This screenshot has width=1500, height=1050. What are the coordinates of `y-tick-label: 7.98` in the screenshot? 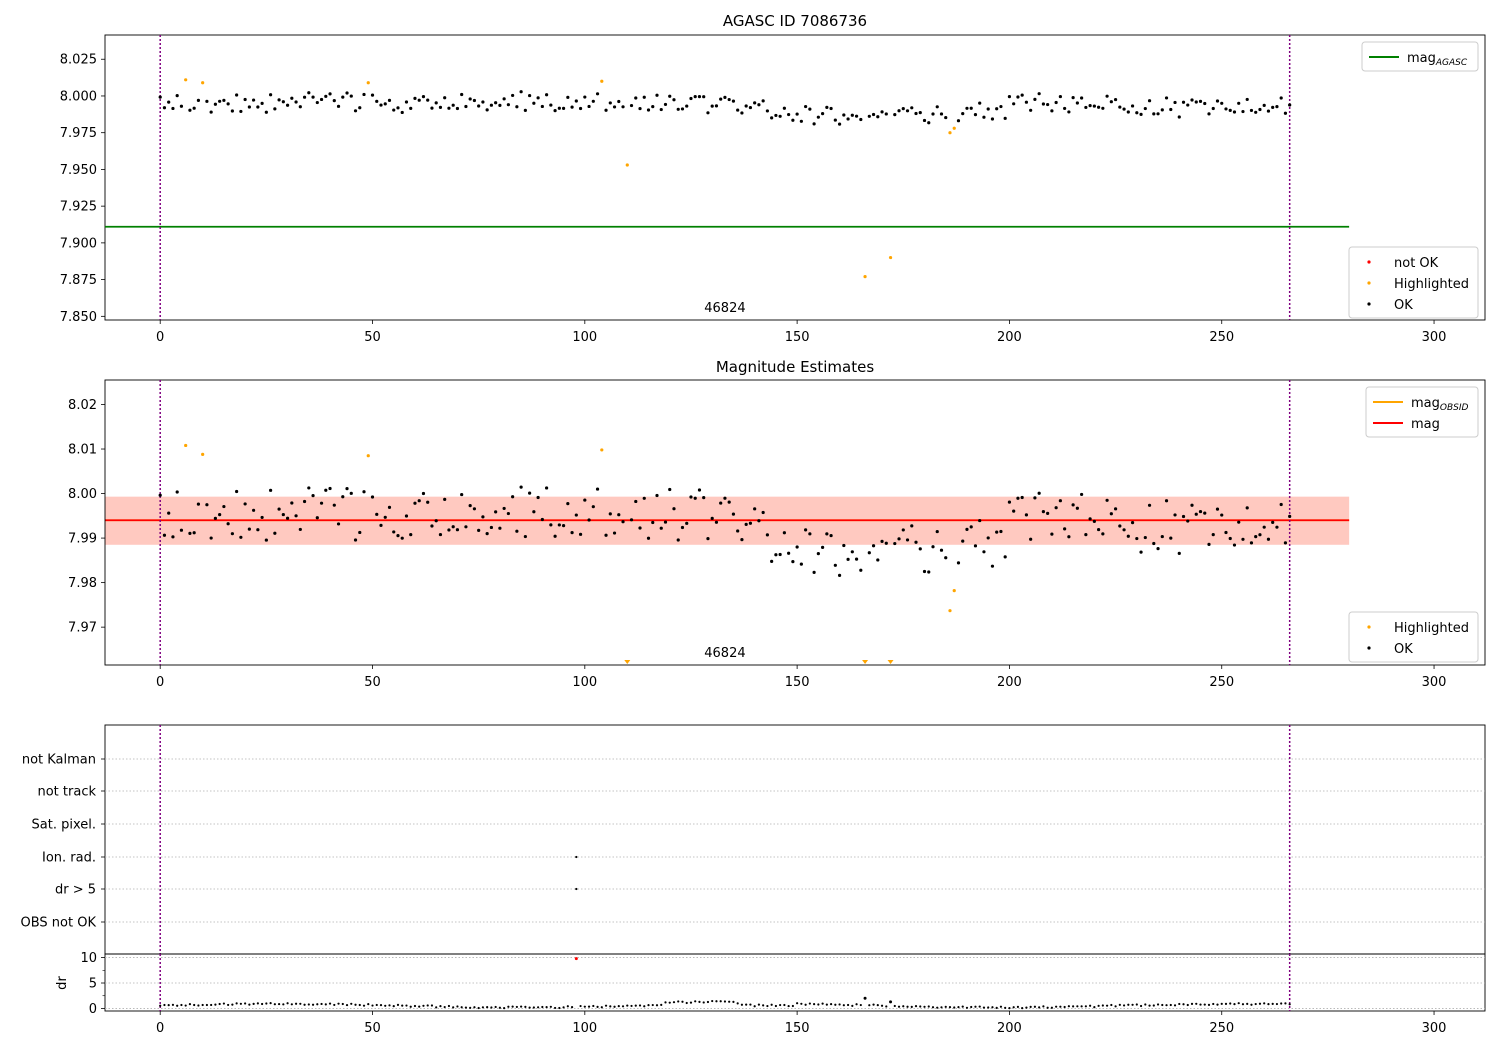 It's located at (82, 583).